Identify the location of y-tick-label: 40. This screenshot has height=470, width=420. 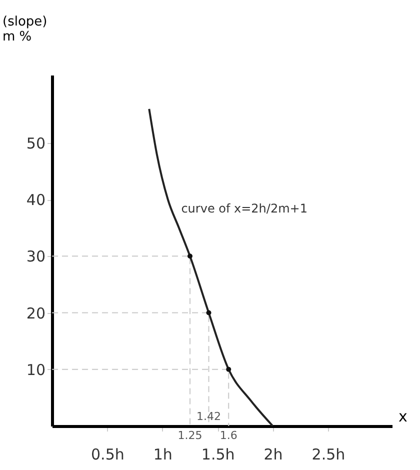
(36, 200).